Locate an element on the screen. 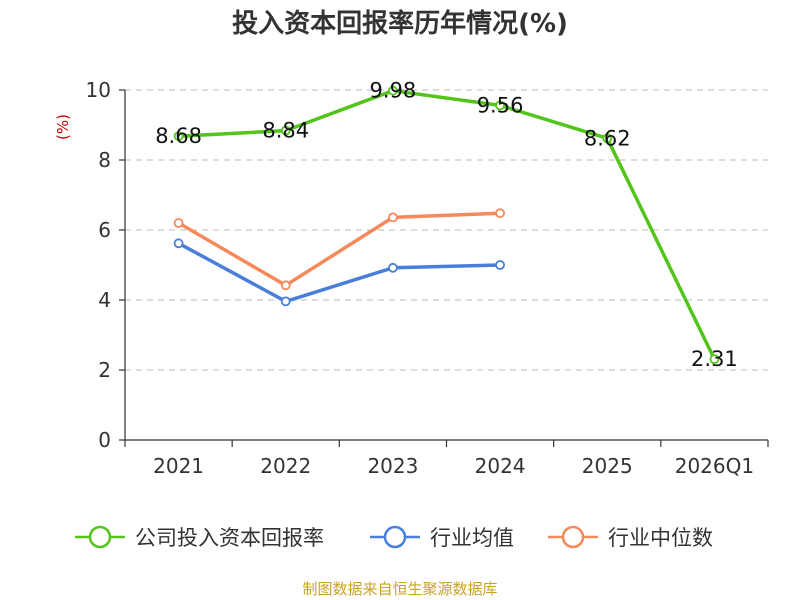 The image size is (800, 600). x-tick-label: 2023 is located at coordinates (392, 466).